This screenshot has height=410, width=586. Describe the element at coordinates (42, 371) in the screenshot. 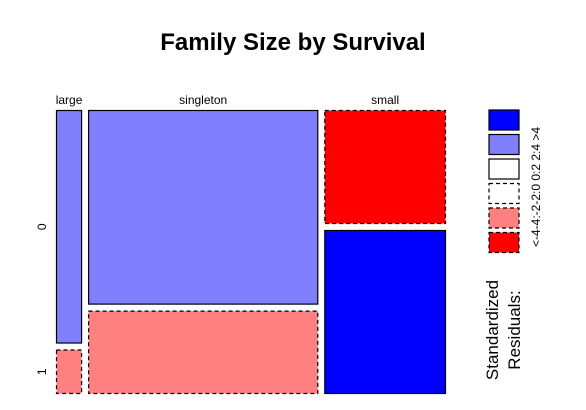

I see `row-label-1: 1` at that location.